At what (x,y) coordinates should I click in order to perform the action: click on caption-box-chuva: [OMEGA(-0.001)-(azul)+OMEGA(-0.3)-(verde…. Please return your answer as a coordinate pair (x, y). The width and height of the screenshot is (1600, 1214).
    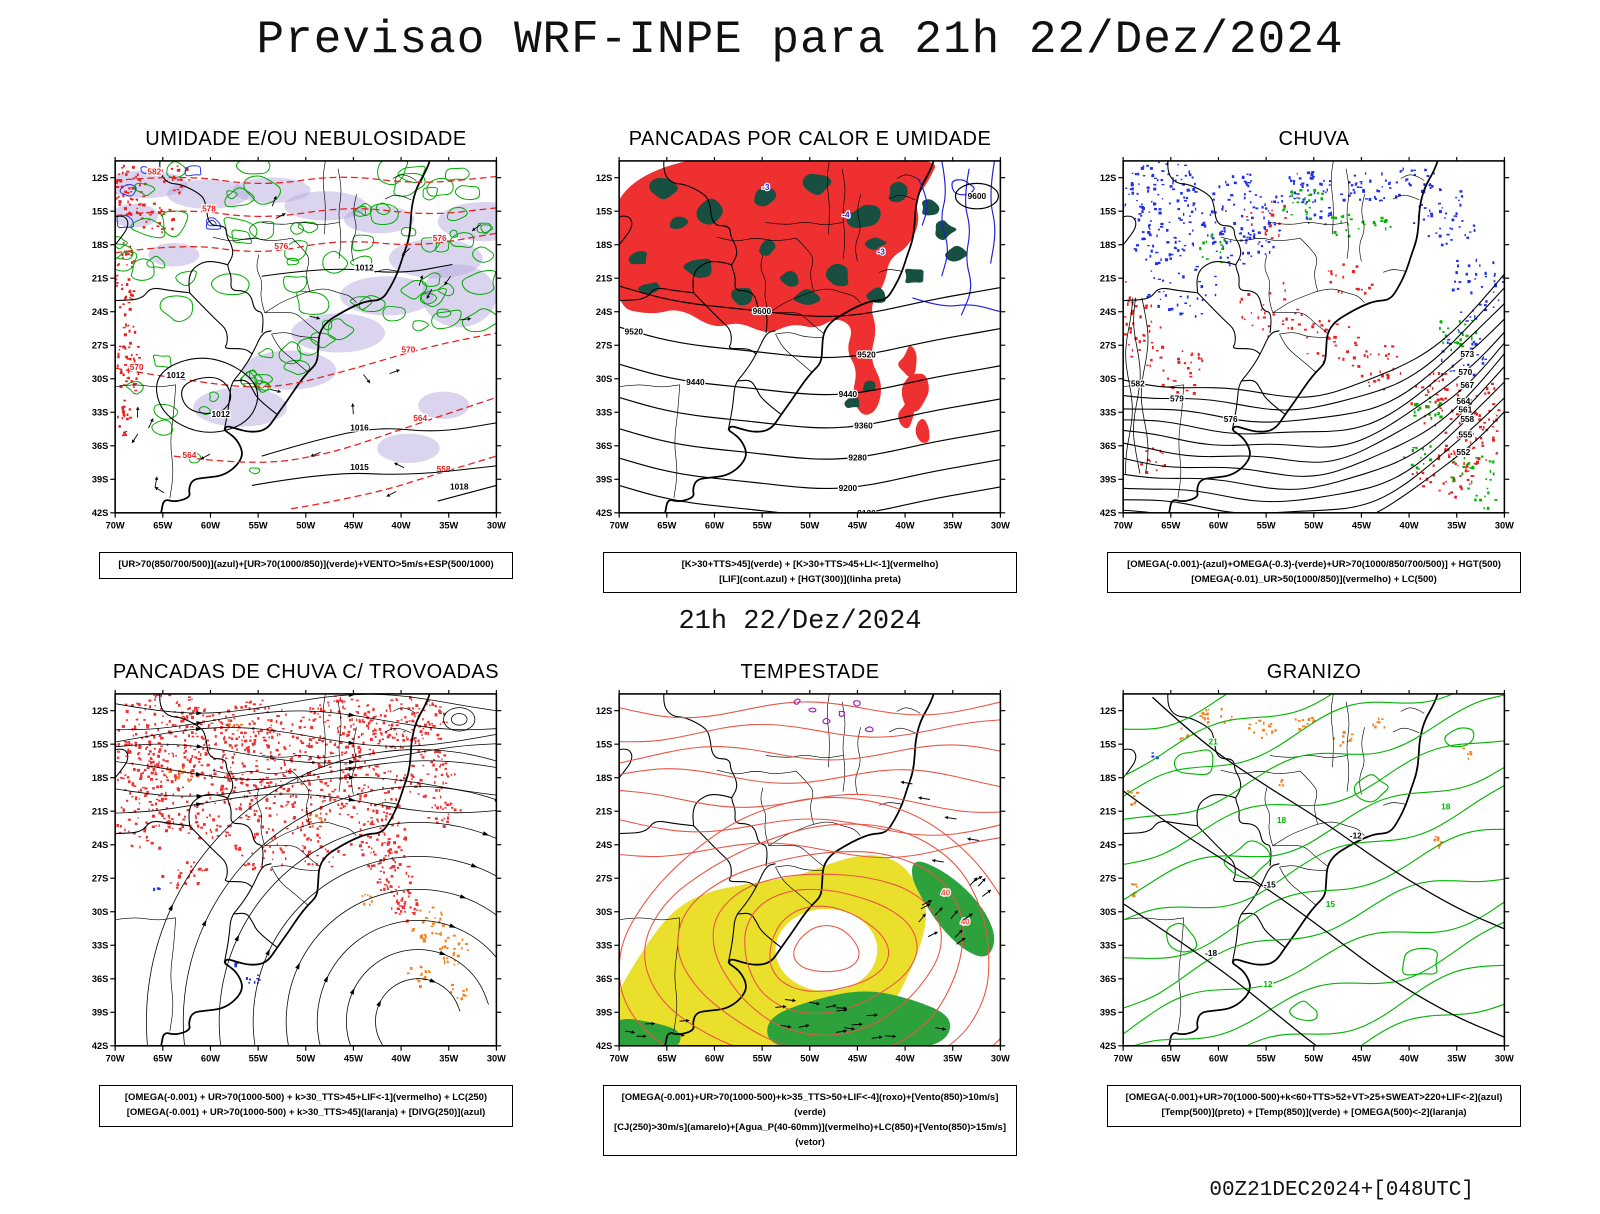
    Looking at the image, I should click on (1314, 572).